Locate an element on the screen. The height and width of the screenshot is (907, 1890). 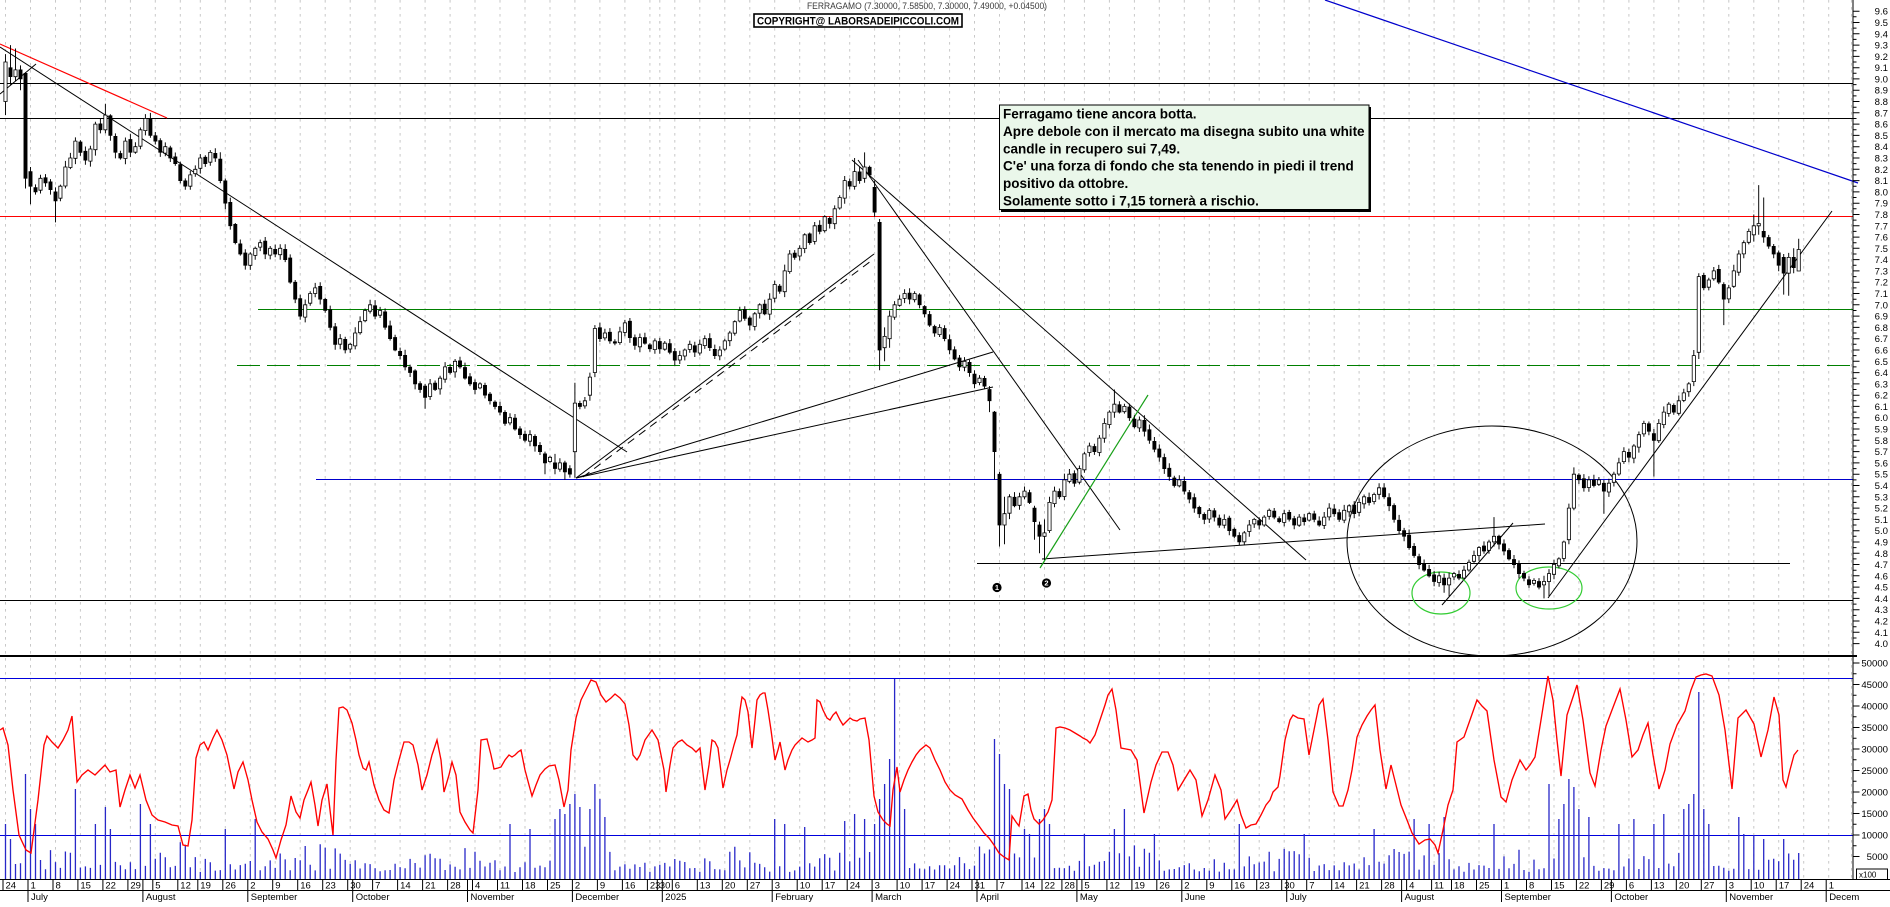
svg-text: 5.9 is located at coordinates (1881, 430).